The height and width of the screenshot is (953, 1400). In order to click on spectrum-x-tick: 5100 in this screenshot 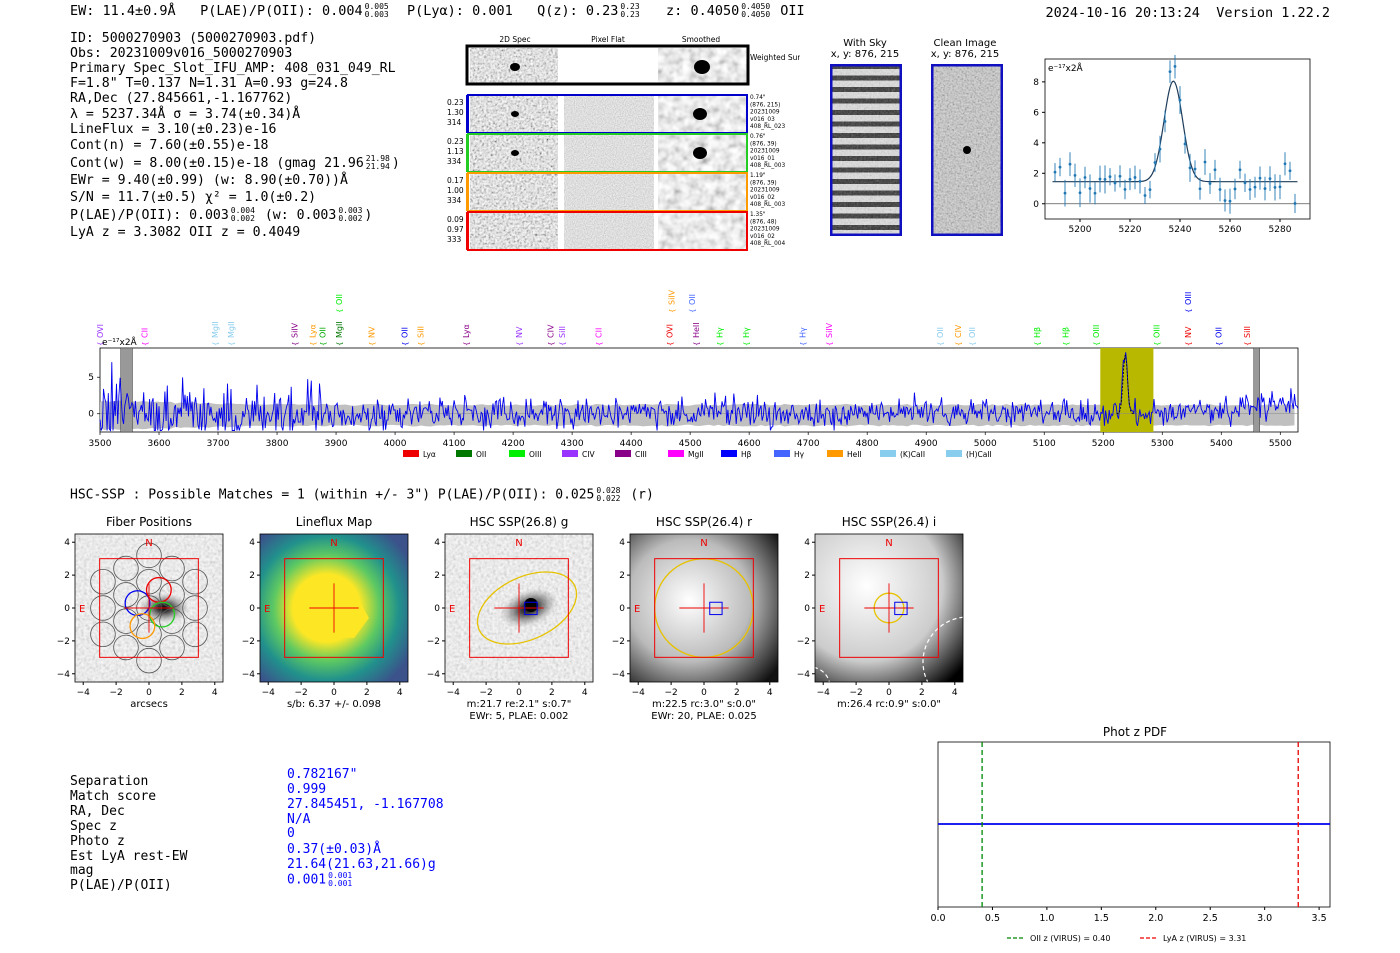, I will do `click(1044, 444)`.